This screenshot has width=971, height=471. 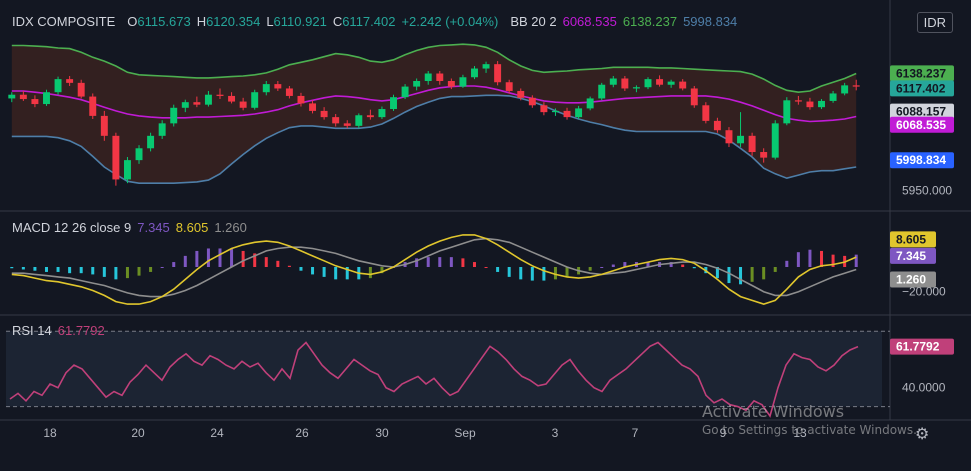 What do you see at coordinates (369, 21) in the screenshot?
I see `close-value: 6117.402` at bounding box center [369, 21].